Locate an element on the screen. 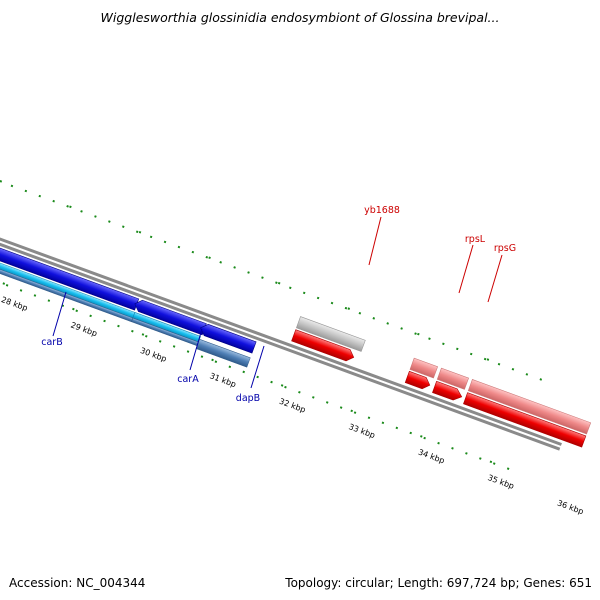 The width and height of the screenshot is (600, 600). gene-dapB-arrow is located at coordinates (228, 338).